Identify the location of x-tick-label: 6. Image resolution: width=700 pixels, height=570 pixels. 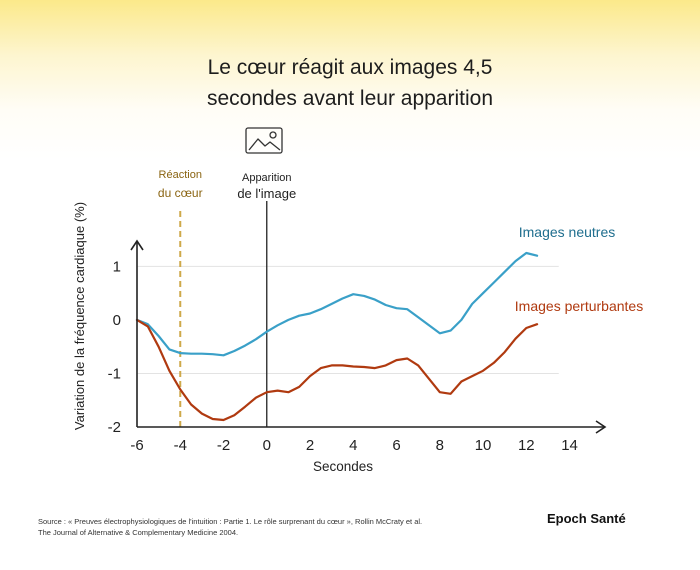
(396, 445).